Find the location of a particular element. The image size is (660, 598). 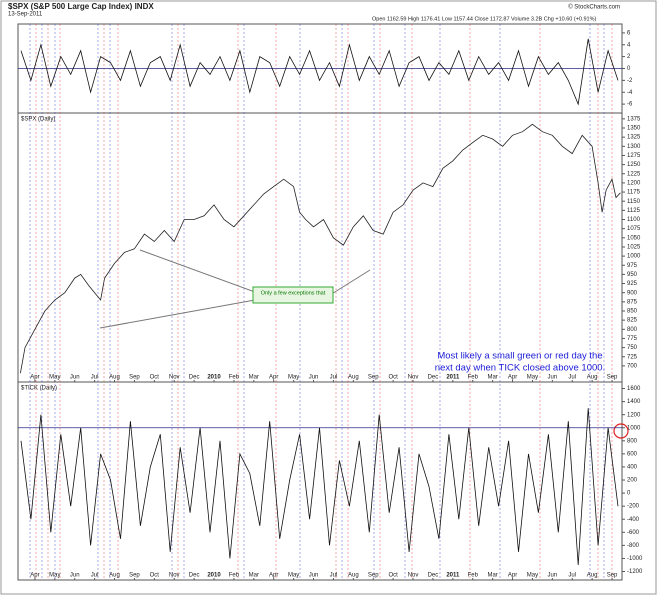

y-tick-label: -2 is located at coordinates (630, 81).